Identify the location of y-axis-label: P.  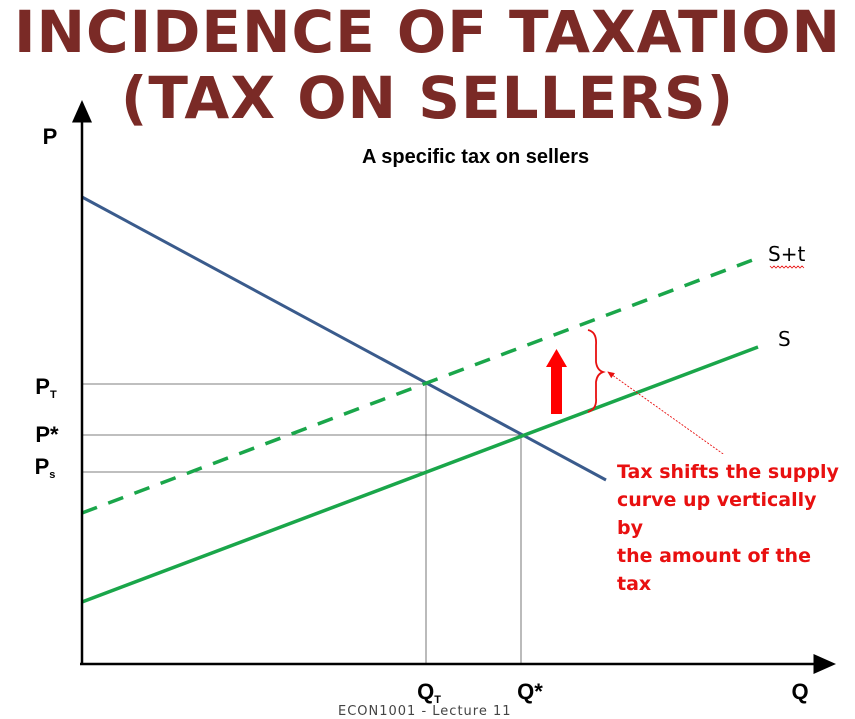
(50, 137).